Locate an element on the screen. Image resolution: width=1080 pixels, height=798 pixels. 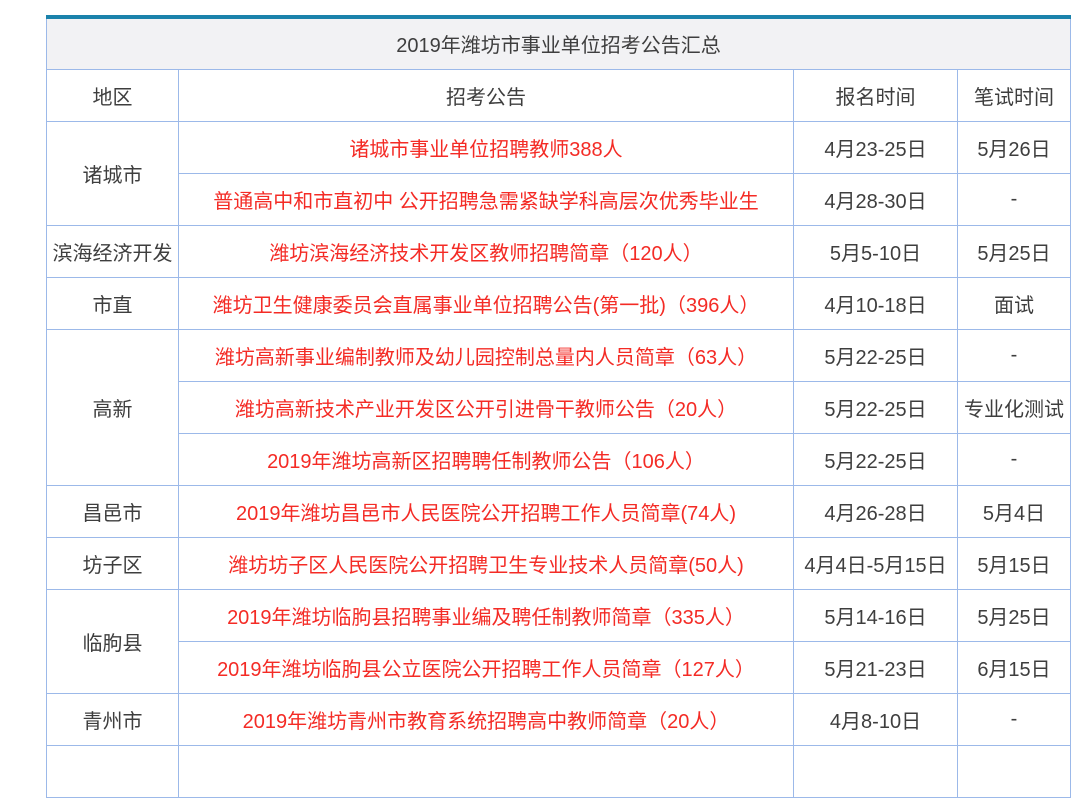
notice-link: 潍坊高新事业编制教师及幼儿园控制总量内人员简章（63人） is located at coordinates (486, 357).